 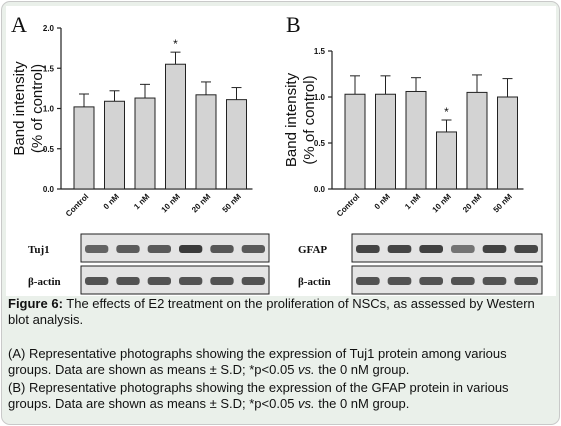 I want to click on panel-a-significance-mark: *, so click(x=175, y=44).